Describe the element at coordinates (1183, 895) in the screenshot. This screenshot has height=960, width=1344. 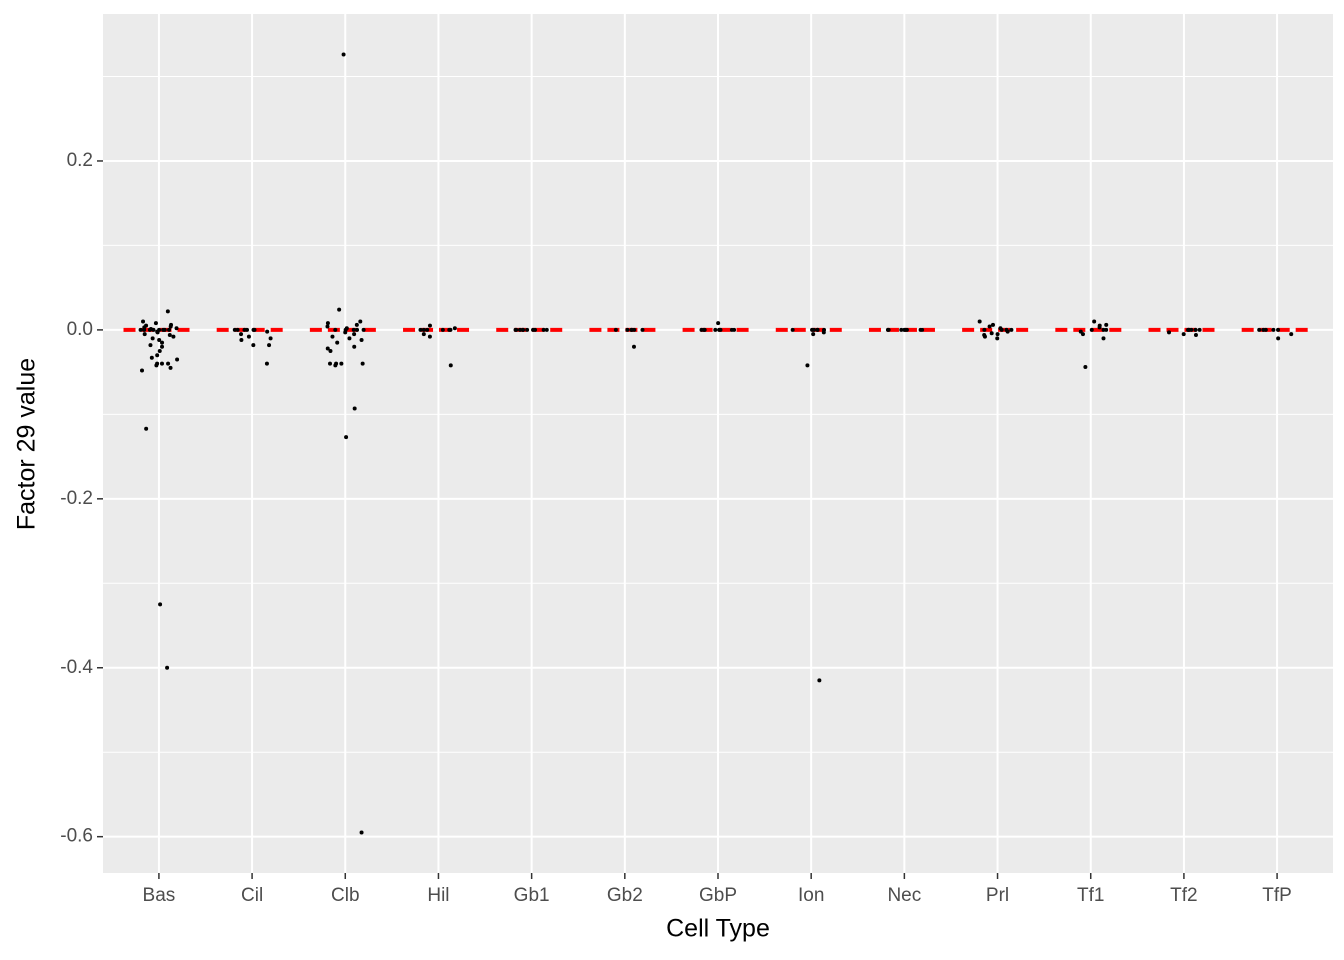
I see `x-tick-label: Tf2` at that location.